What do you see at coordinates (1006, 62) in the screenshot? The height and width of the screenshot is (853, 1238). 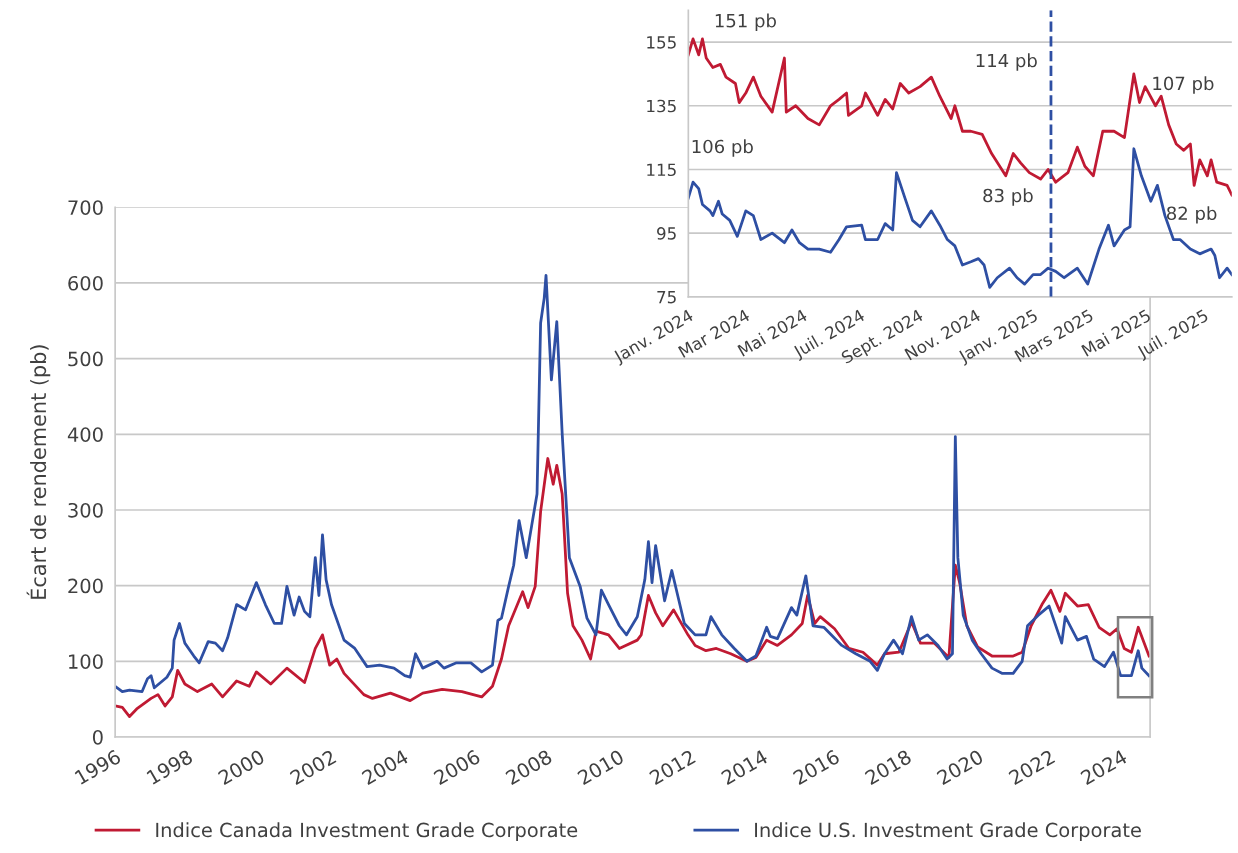 I see `annotation: 114 pb` at bounding box center [1006, 62].